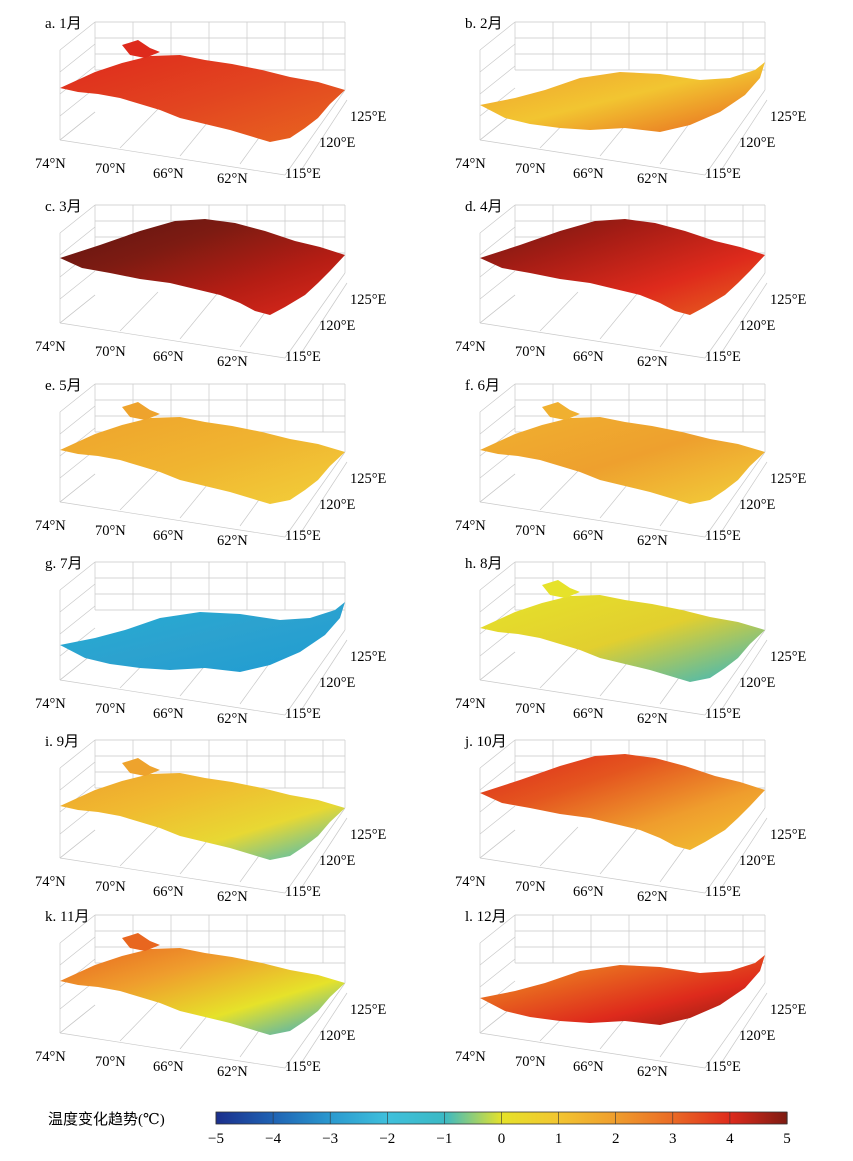  Describe the element at coordinates (616, 1139) in the screenshot. I see `colorbar-tick-label: 2` at that location.